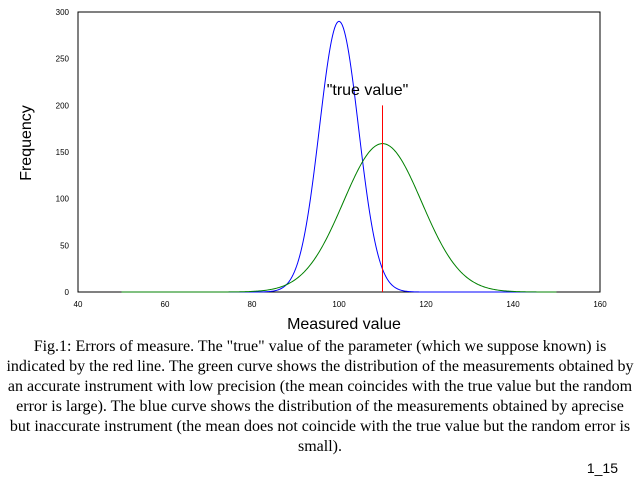  Describe the element at coordinates (64, 245) in the screenshot. I see `y-tick-label: 50` at that location.